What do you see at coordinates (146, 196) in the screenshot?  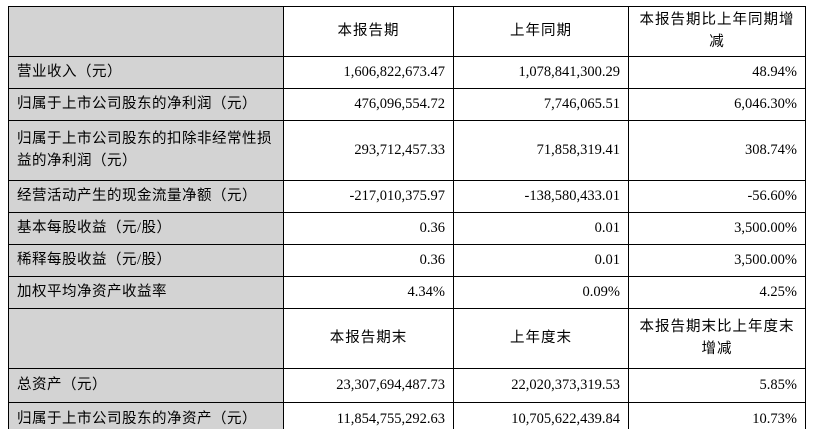 I see `metric-label: 经营活动产生的现金流量净额（元）` at bounding box center [146, 196].